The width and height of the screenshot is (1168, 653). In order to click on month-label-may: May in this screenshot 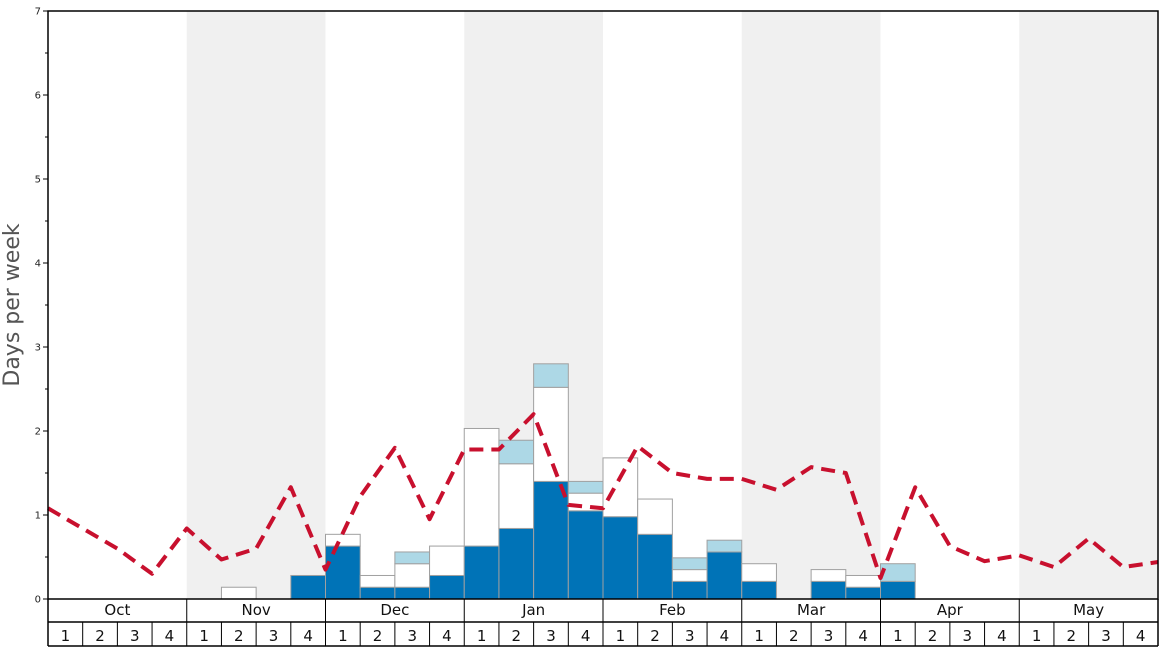, I will do `click(1088, 610)`.